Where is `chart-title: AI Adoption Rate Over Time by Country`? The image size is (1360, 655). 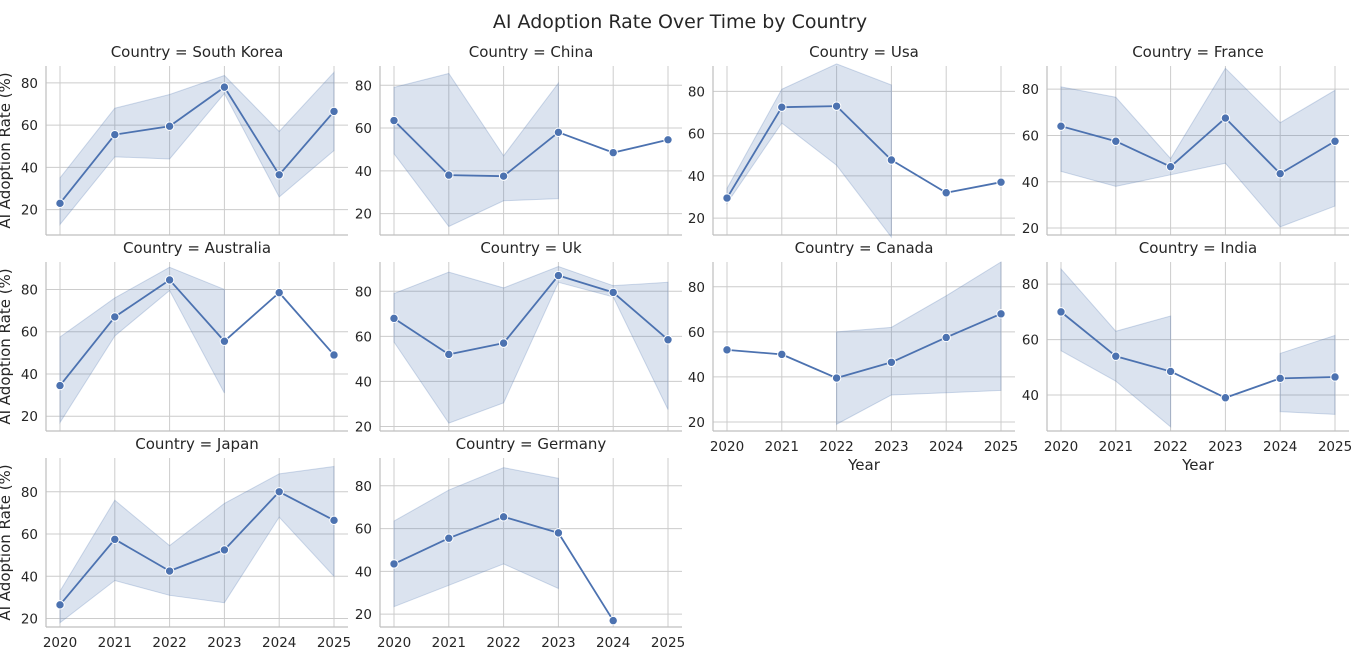 chart-title: AI Adoption Rate Over Time by Country is located at coordinates (680, 22).